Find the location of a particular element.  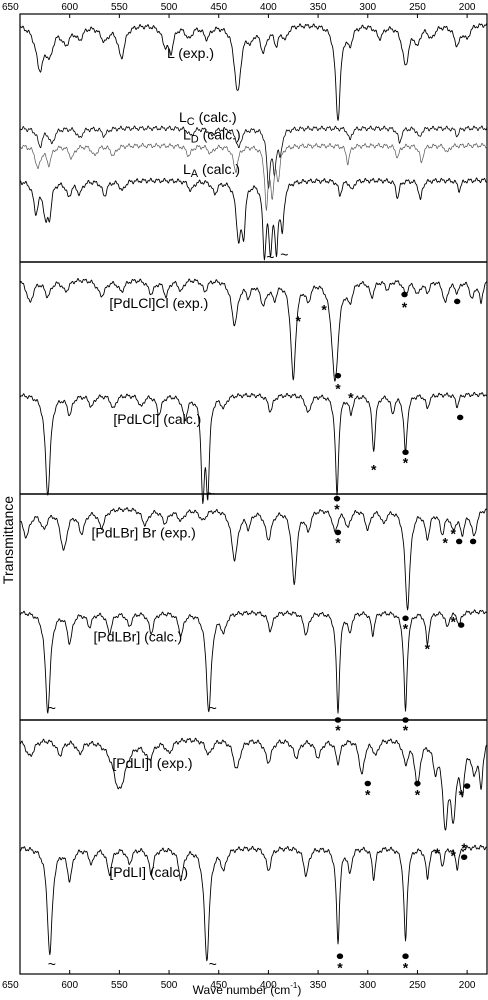

bottom-axis: 650 600 550 500 450 400 350 300 250 200 is located at coordinates (239, 980).